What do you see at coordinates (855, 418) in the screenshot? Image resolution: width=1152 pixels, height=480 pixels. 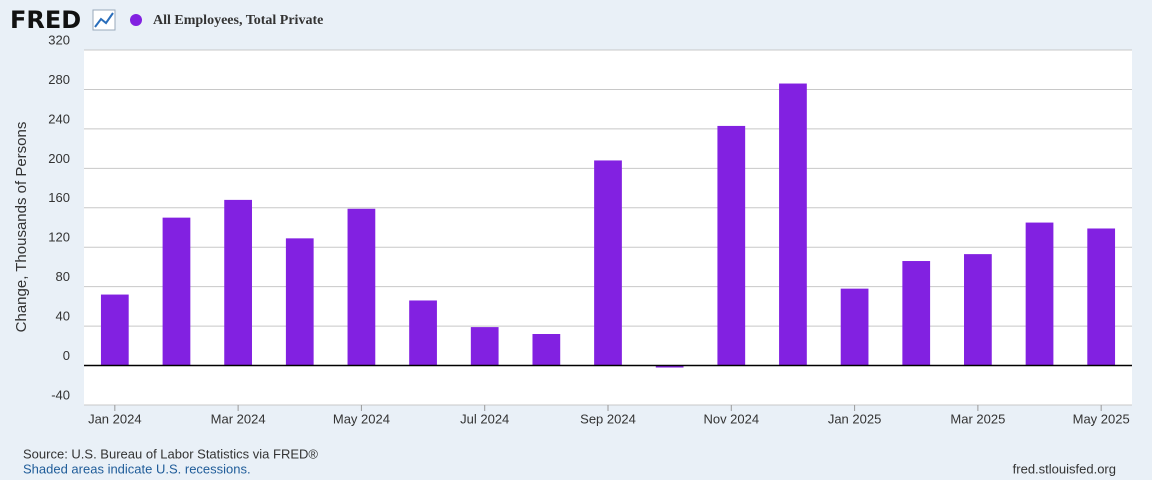 I see `x-tick-label: Jan 2025` at bounding box center [855, 418].